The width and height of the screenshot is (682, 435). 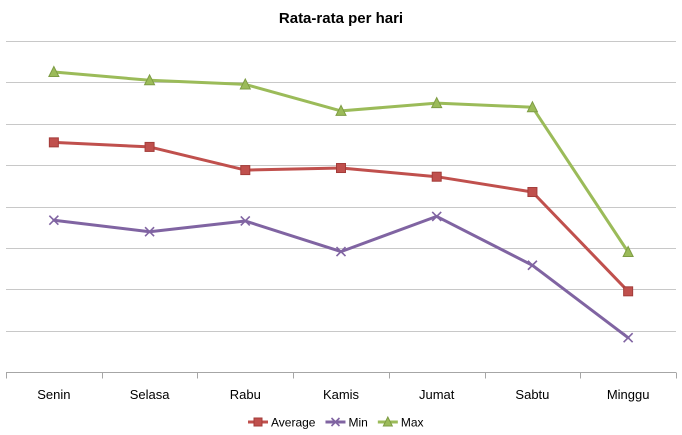 What do you see at coordinates (628, 394) in the screenshot?
I see `x-tick-label: Minggu` at bounding box center [628, 394].